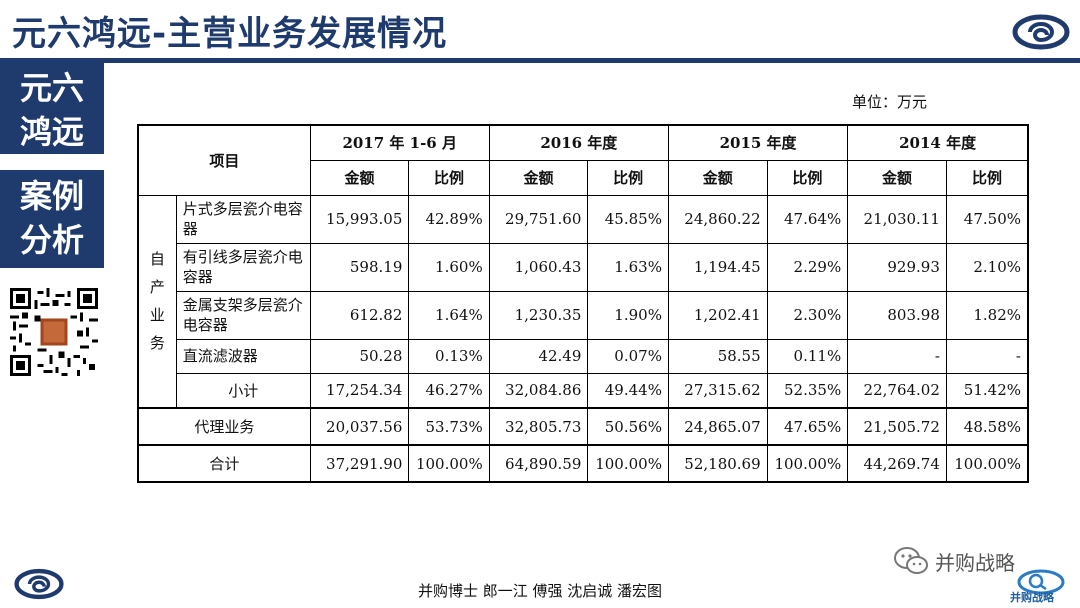  Describe the element at coordinates (449, 356) in the screenshot. I see `cell-value: 0.13%` at that location.